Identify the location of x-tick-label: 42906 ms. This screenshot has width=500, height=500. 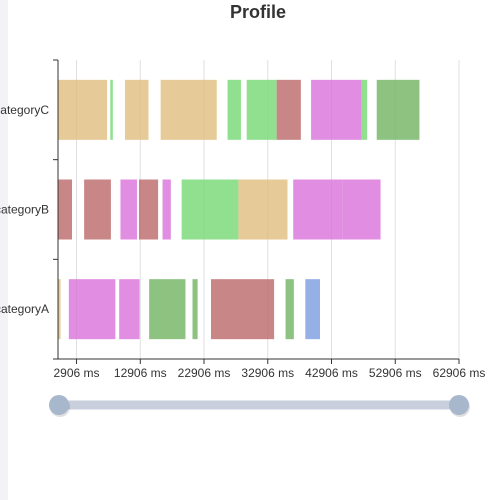
(331, 373).